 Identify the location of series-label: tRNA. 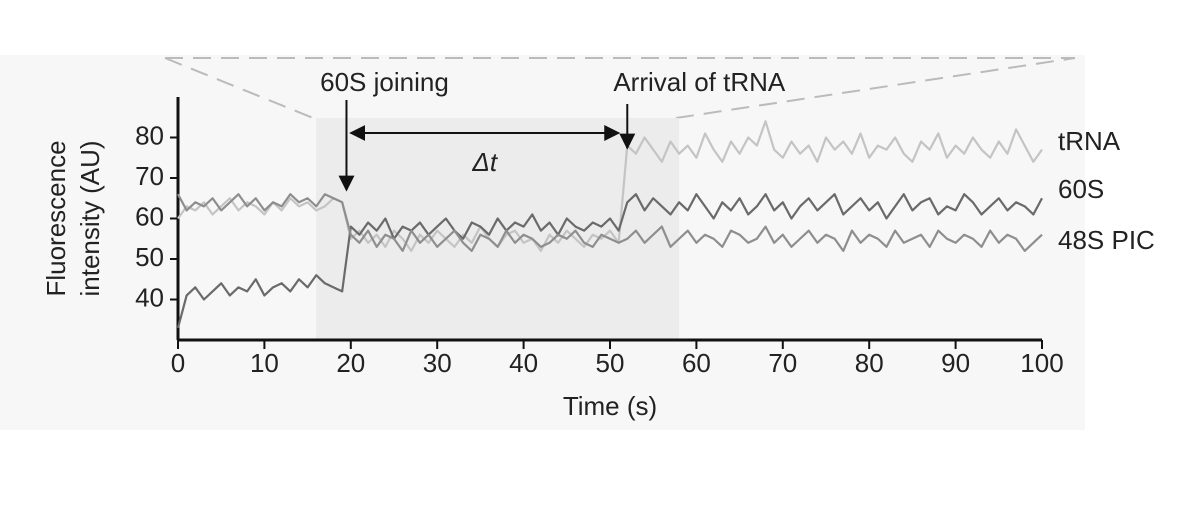
(1089, 141).